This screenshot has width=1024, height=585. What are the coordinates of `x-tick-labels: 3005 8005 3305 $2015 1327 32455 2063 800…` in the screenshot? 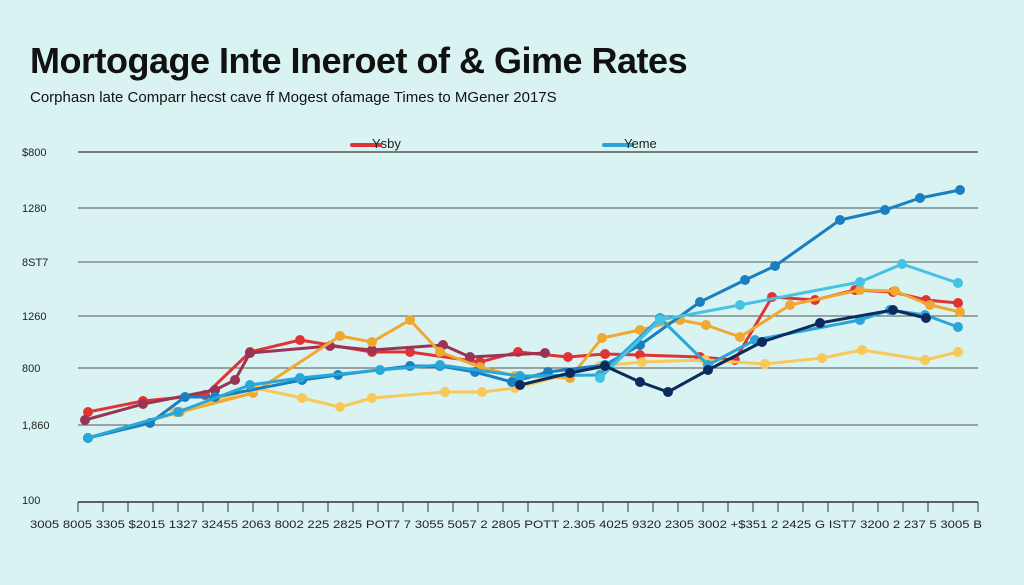 It's located at (506, 525).